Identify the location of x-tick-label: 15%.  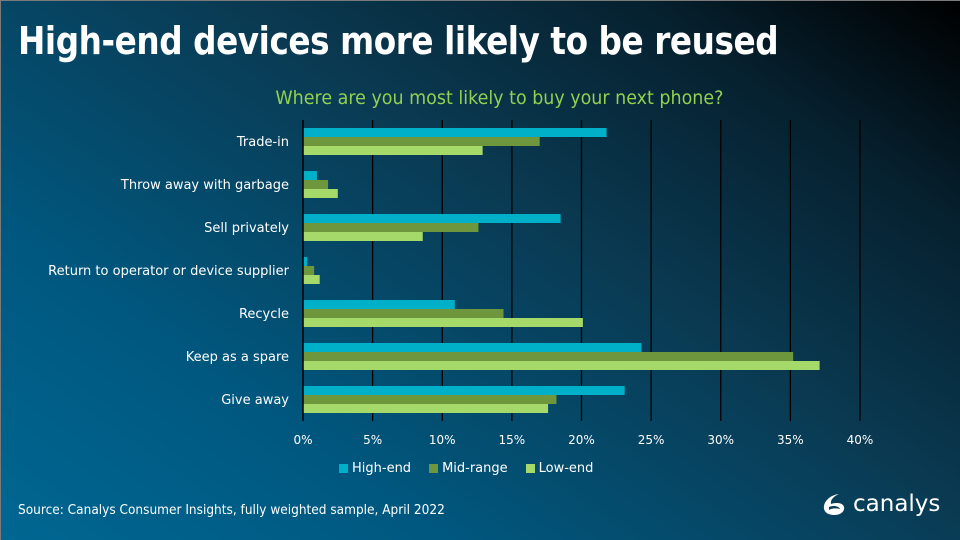
(512, 440).